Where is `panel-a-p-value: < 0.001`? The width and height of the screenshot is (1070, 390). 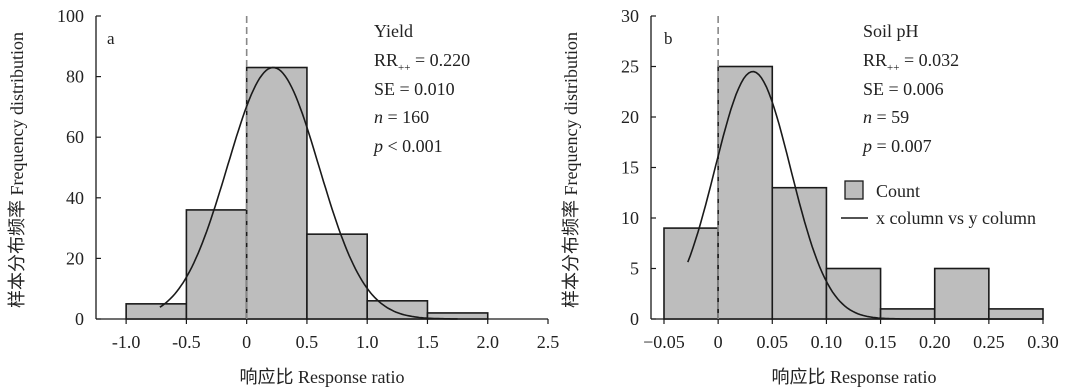 panel-a-p-value: < 0.001 is located at coordinates (413, 146).